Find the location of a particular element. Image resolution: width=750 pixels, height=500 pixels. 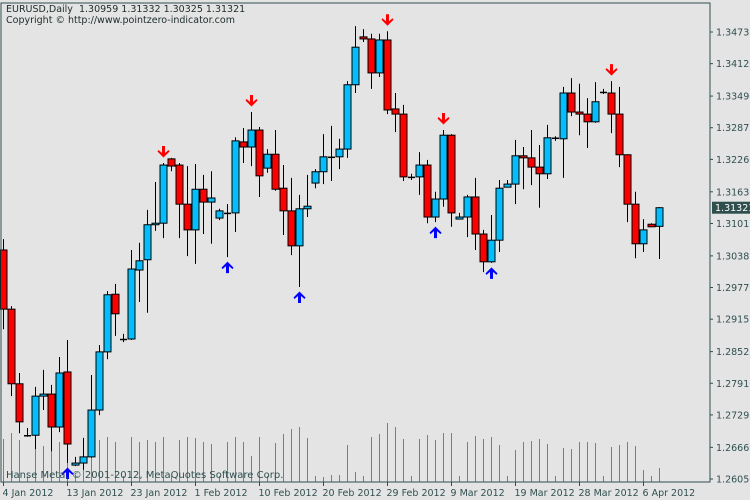

volume-layer is located at coordinates (331, 452).